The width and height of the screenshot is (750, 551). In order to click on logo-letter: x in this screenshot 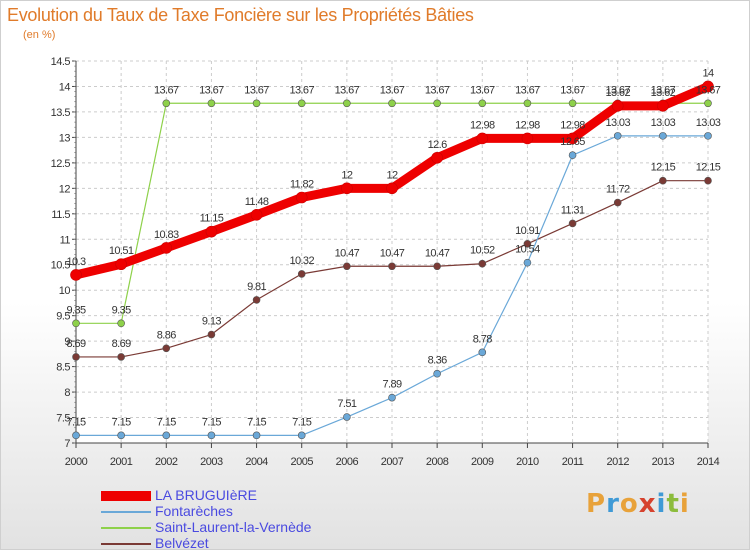, I will do `click(647, 504)`.